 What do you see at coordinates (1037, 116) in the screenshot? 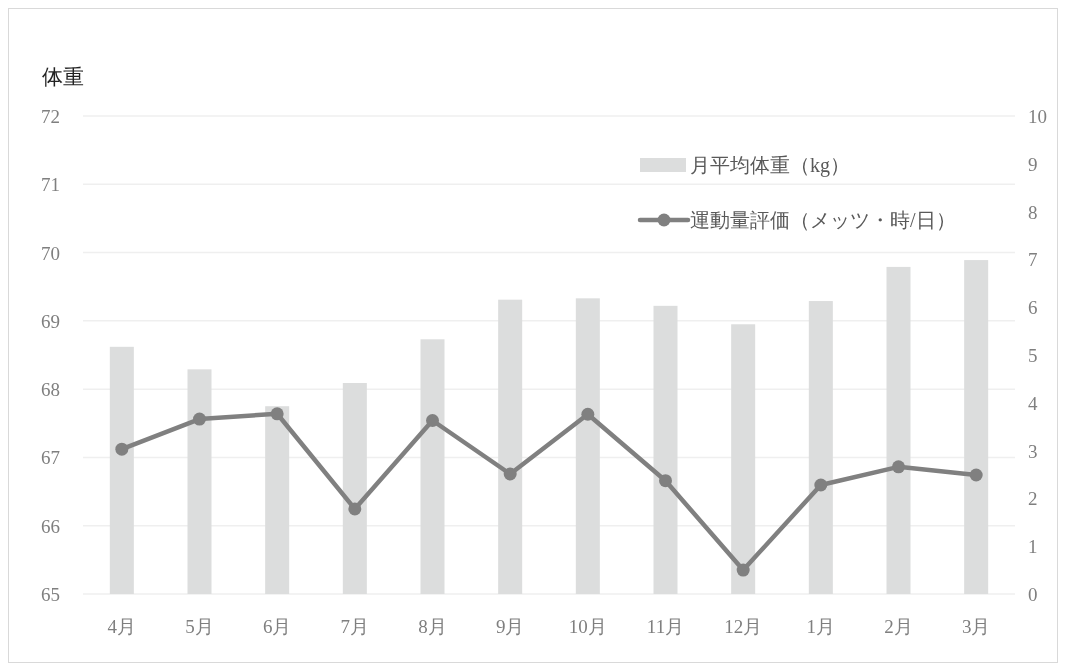
I see `y2-tick-label: 10` at bounding box center [1037, 116].